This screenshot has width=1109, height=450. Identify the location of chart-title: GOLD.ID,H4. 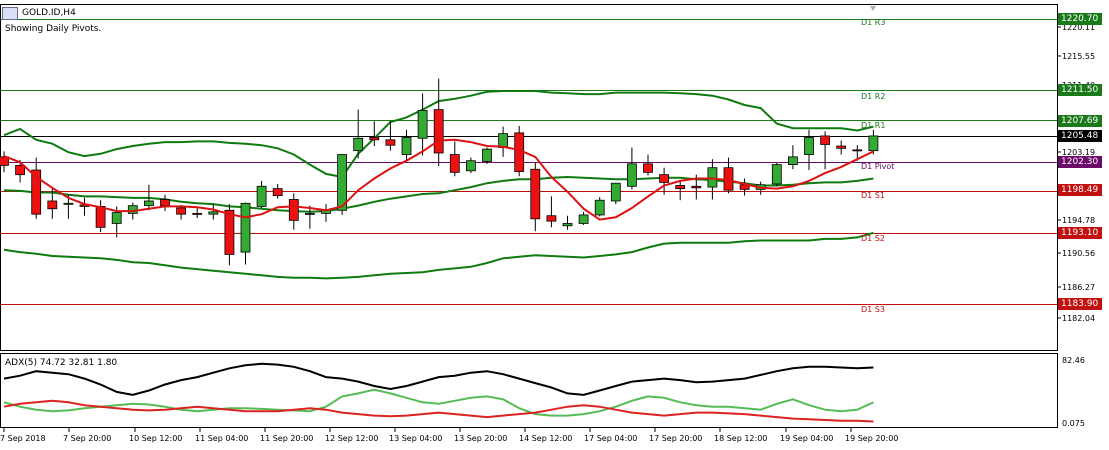
(49, 13).